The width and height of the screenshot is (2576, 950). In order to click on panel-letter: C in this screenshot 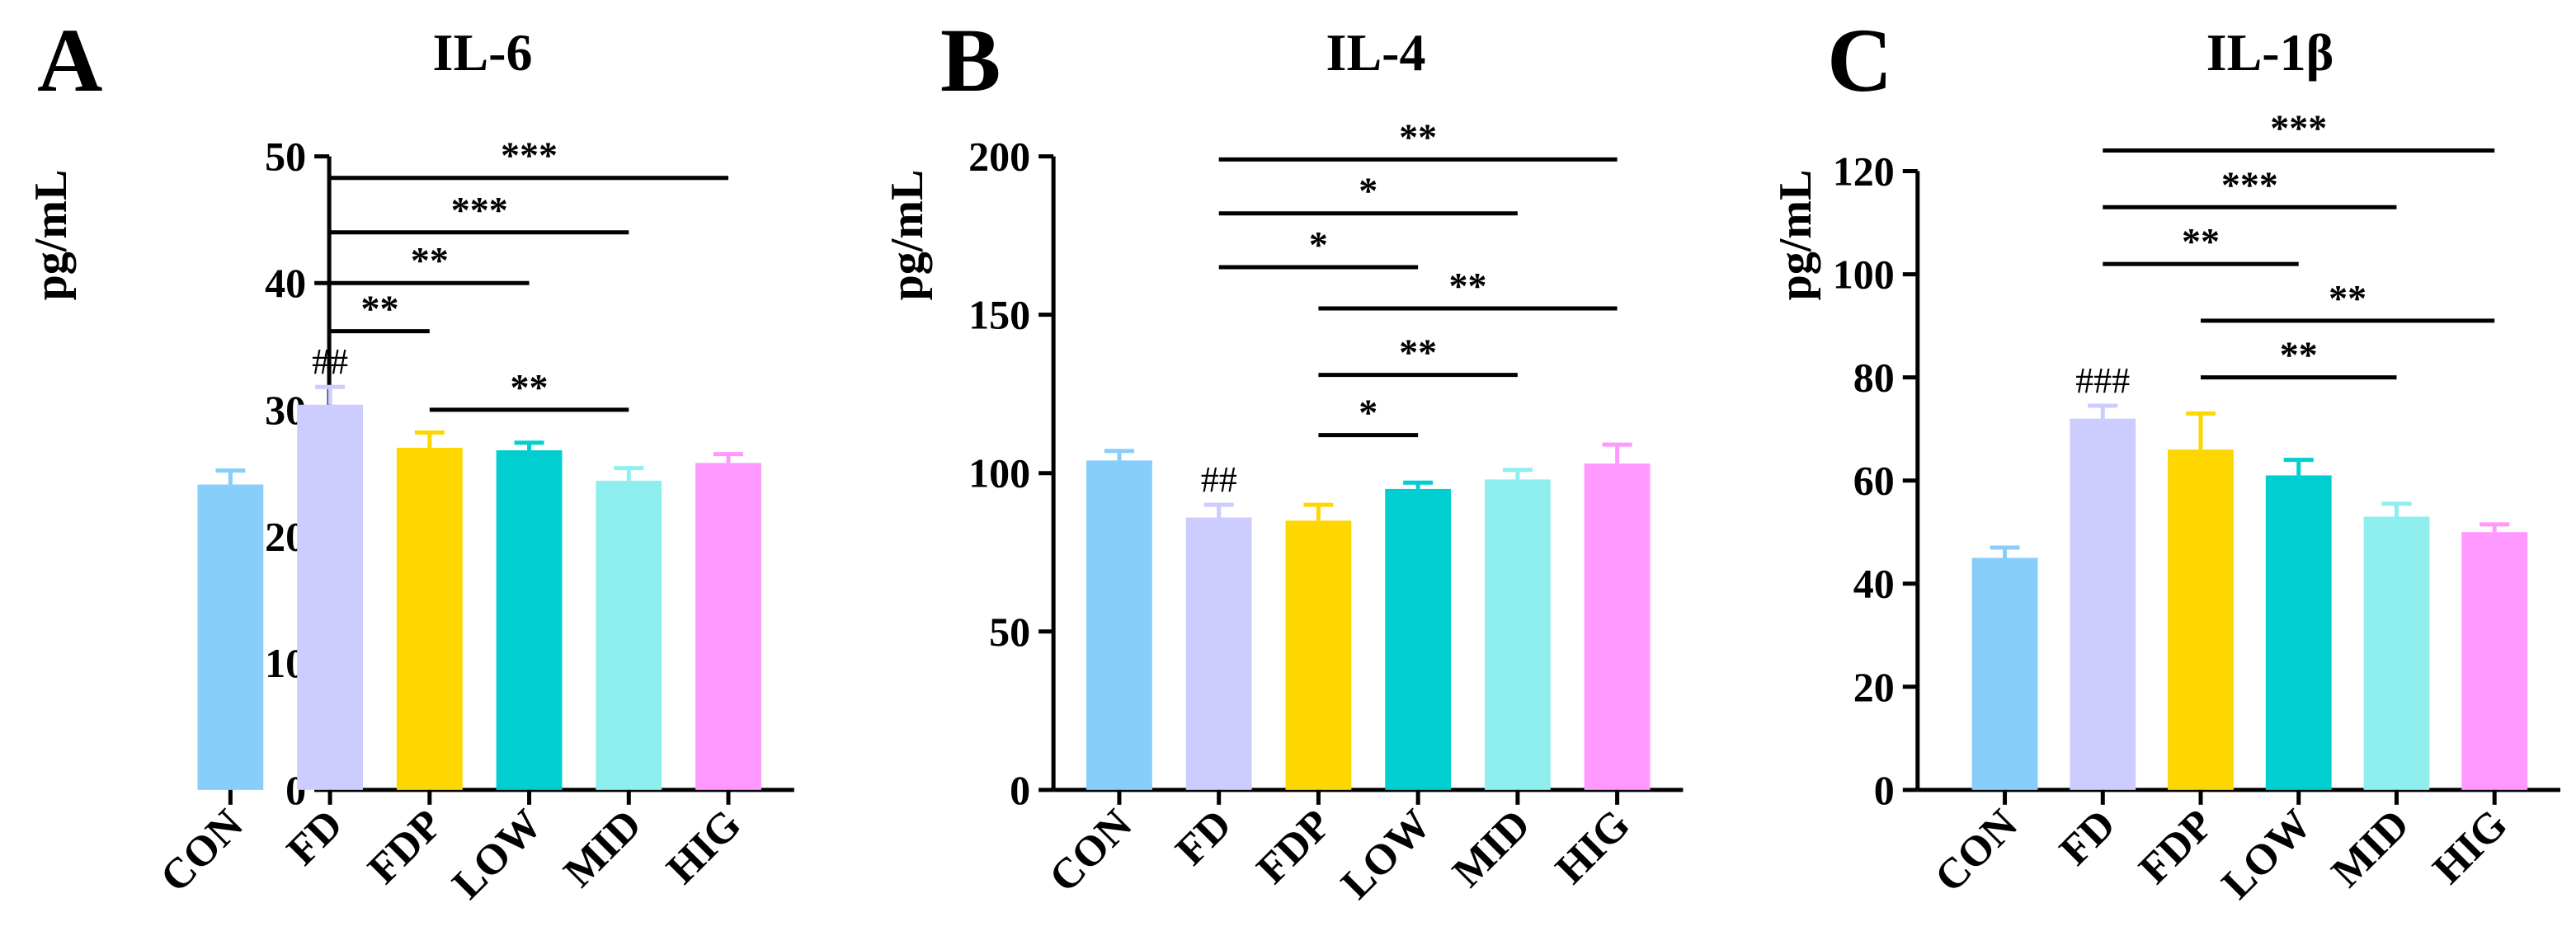, I will do `click(1859, 61)`.